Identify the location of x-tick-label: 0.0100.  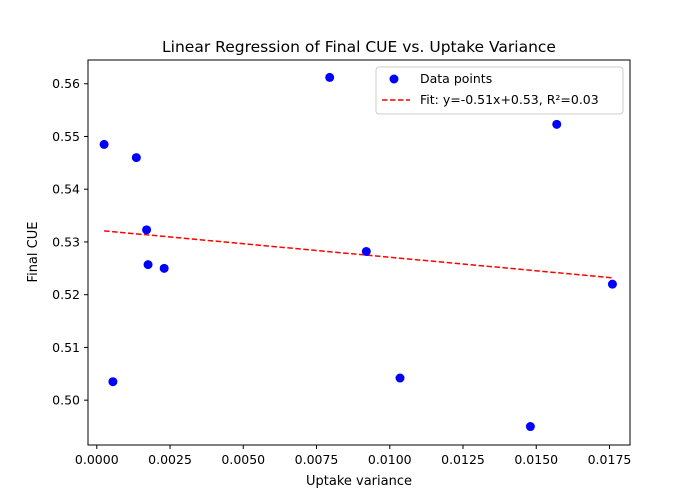
(390, 459).